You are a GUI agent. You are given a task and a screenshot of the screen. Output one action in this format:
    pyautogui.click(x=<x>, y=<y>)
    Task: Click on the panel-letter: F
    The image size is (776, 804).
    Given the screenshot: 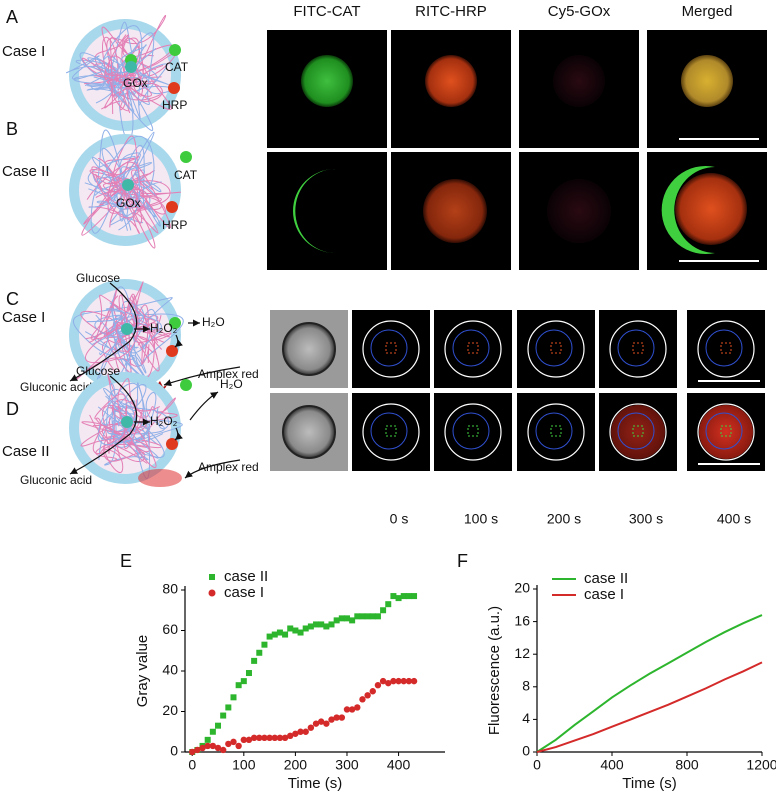 What is the action you would take?
    pyautogui.click(x=462, y=561)
    